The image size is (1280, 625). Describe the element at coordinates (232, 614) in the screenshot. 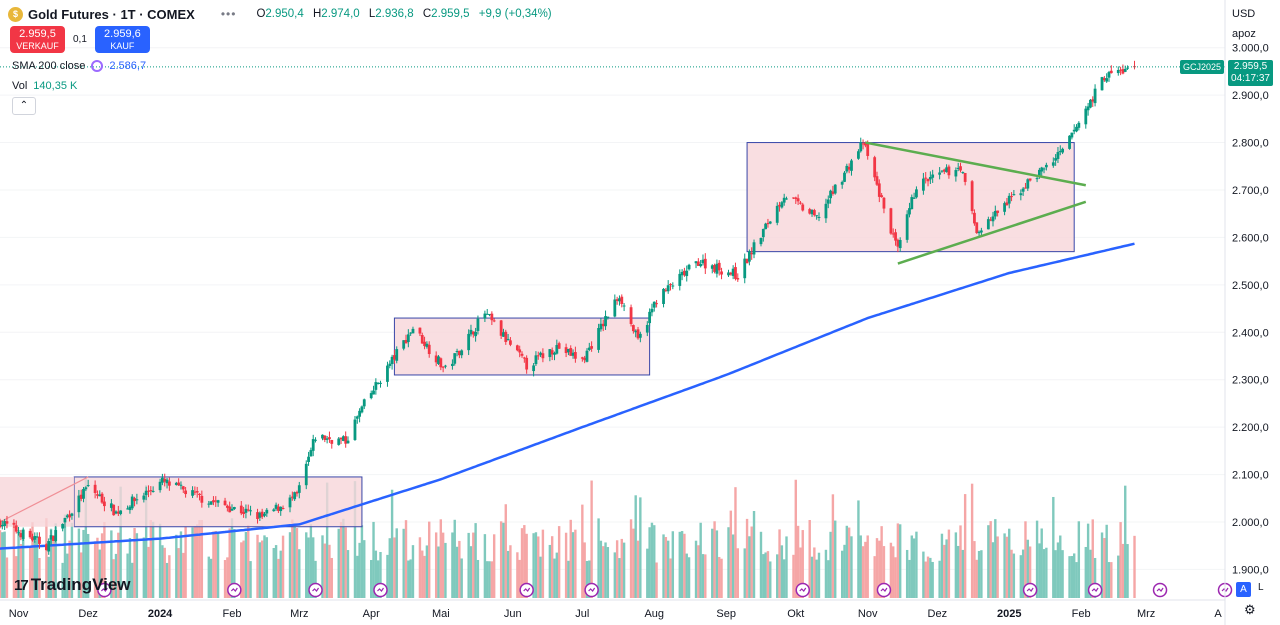

I see `time-tick-label: Feb` at that location.